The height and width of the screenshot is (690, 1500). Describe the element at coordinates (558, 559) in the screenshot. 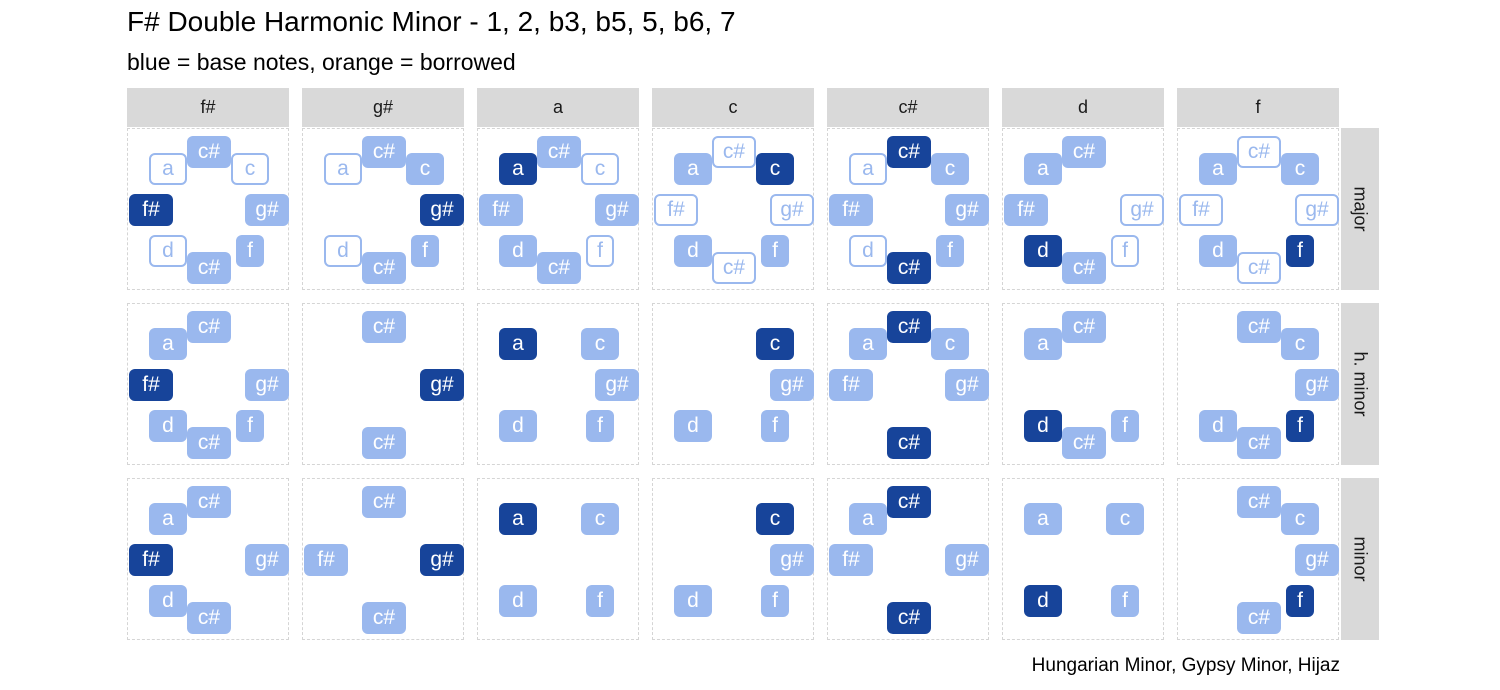

I see `facet-panel-minor-a: a c d f` at that location.